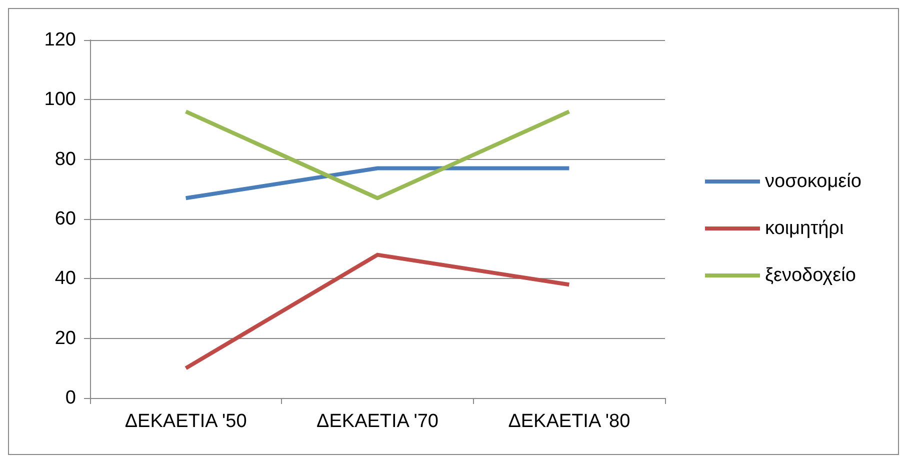 Image resolution: width=901 pixels, height=457 pixels. What do you see at coordinates (813, 181) in the screenshot?
I see `legend-label: νοσοκομείο` at bounding box center [813, 181].